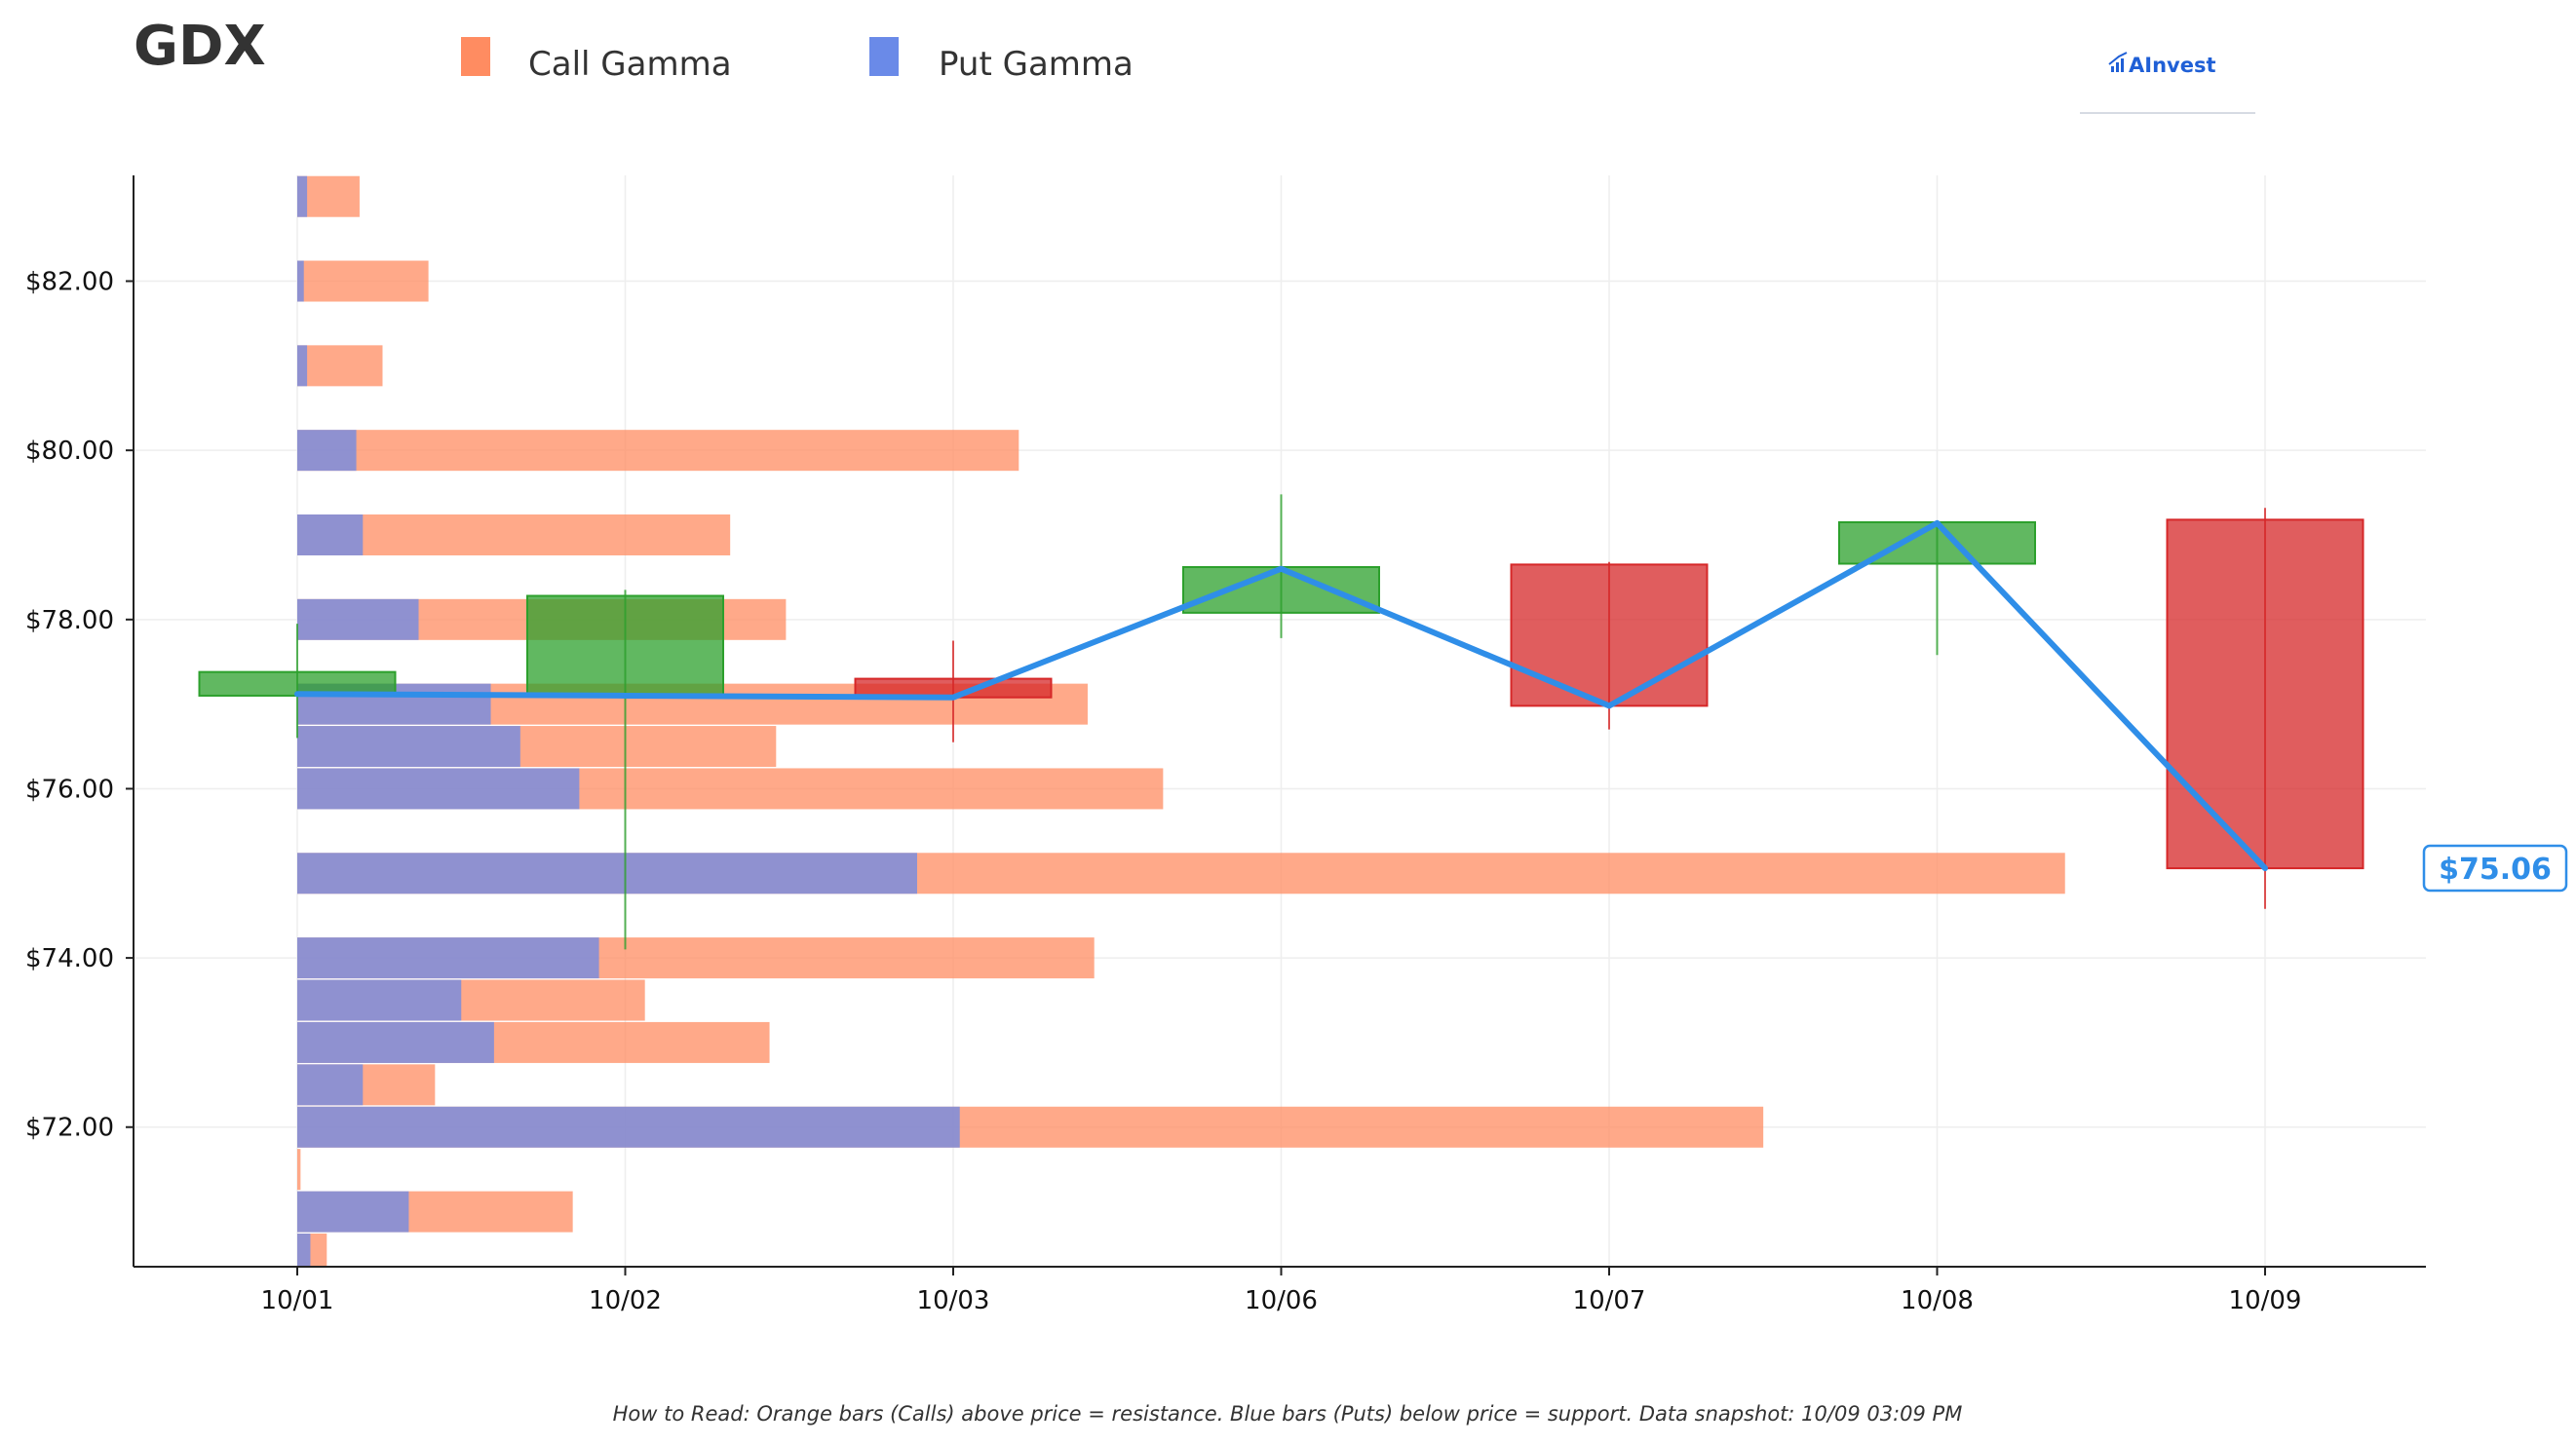 This screenshot has width=2576, height=1446. Describe the element at coordinates (1609, 1300) in the screenshot. I see `x-tick-label: 10/07` at that location.